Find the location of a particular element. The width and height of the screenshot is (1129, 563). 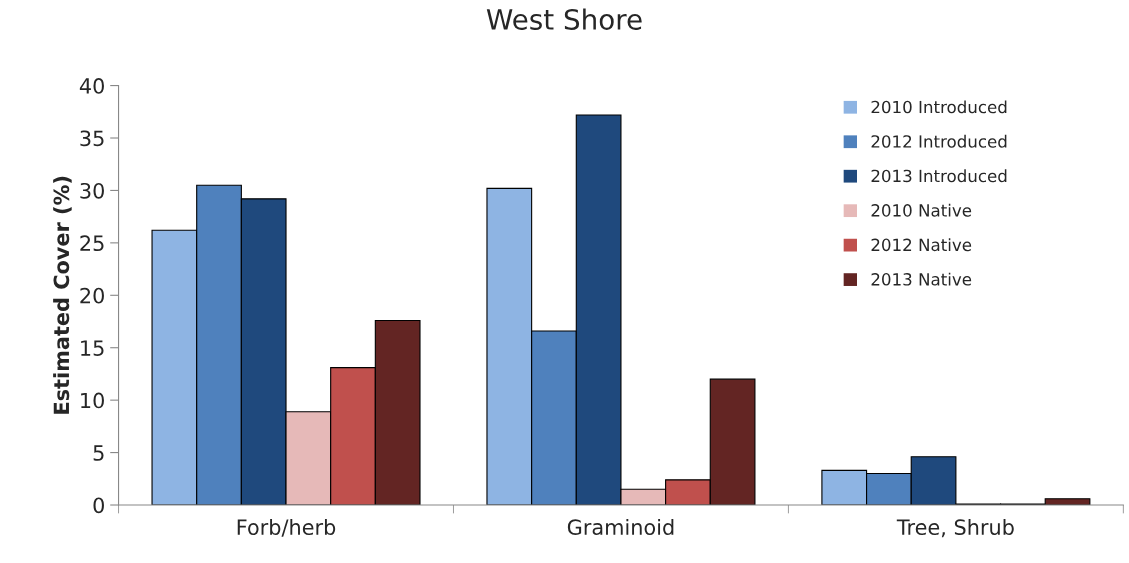

y-tick-label: 5 is located at coordinates (98, 453).